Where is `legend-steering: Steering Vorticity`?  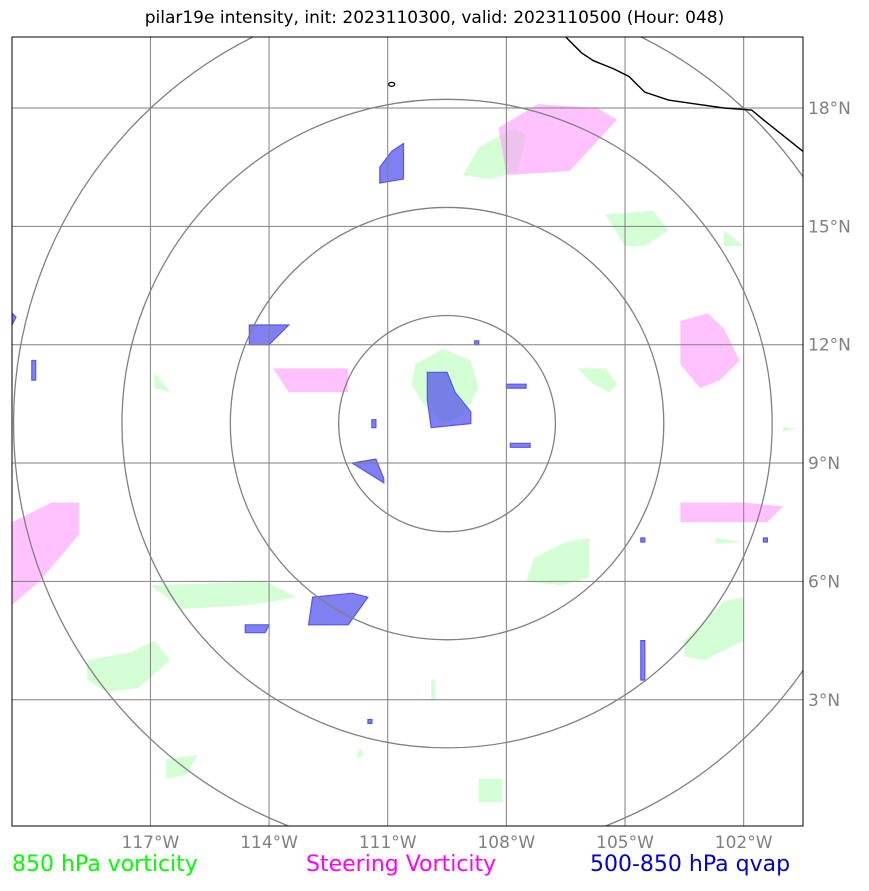
legend-steering: Steering Vorticity is located at coordinates (401, 864).